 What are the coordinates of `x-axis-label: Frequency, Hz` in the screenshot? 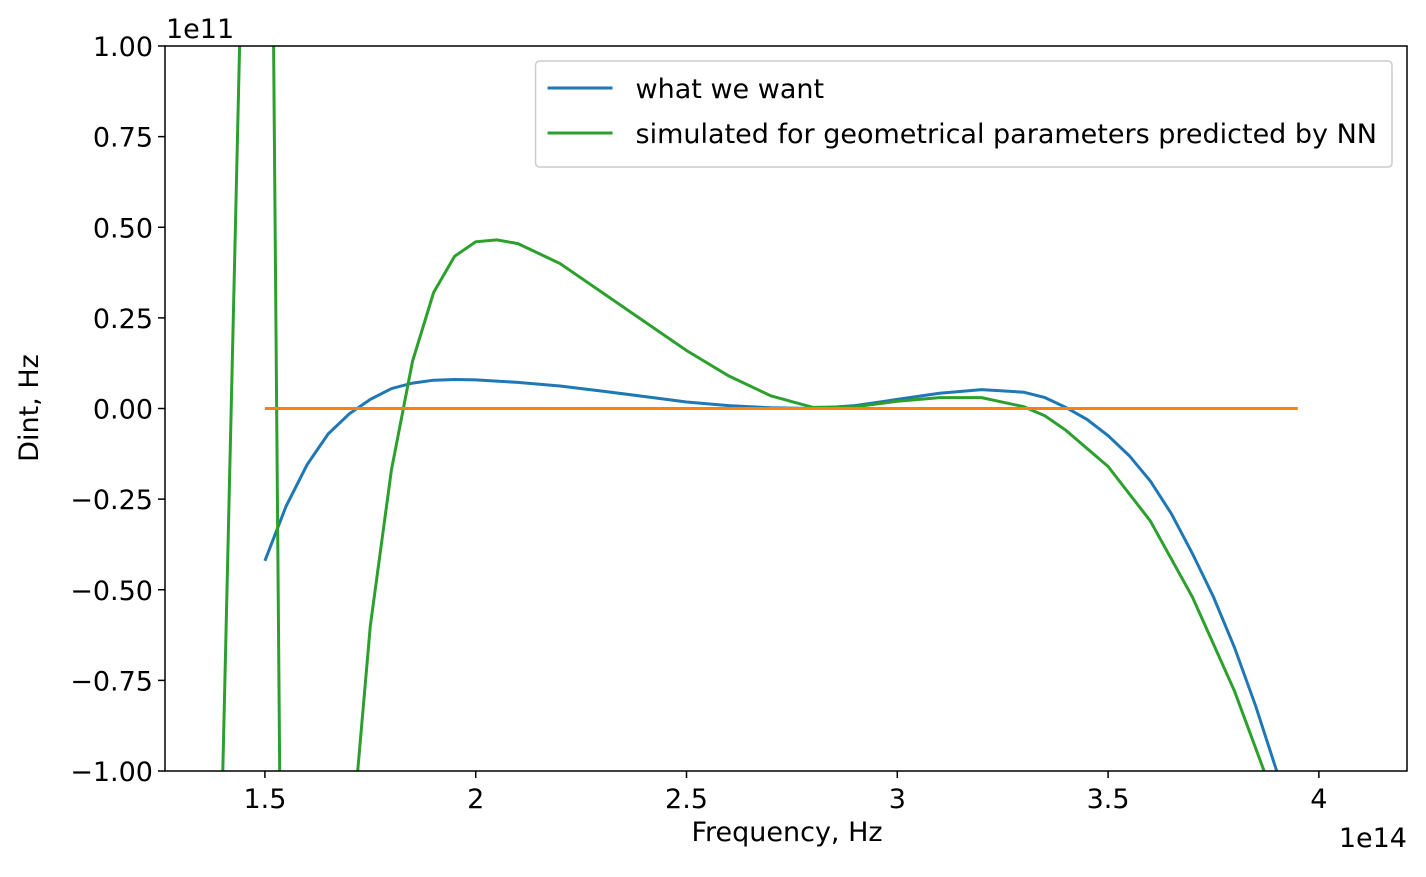 It's located at (786, 832).